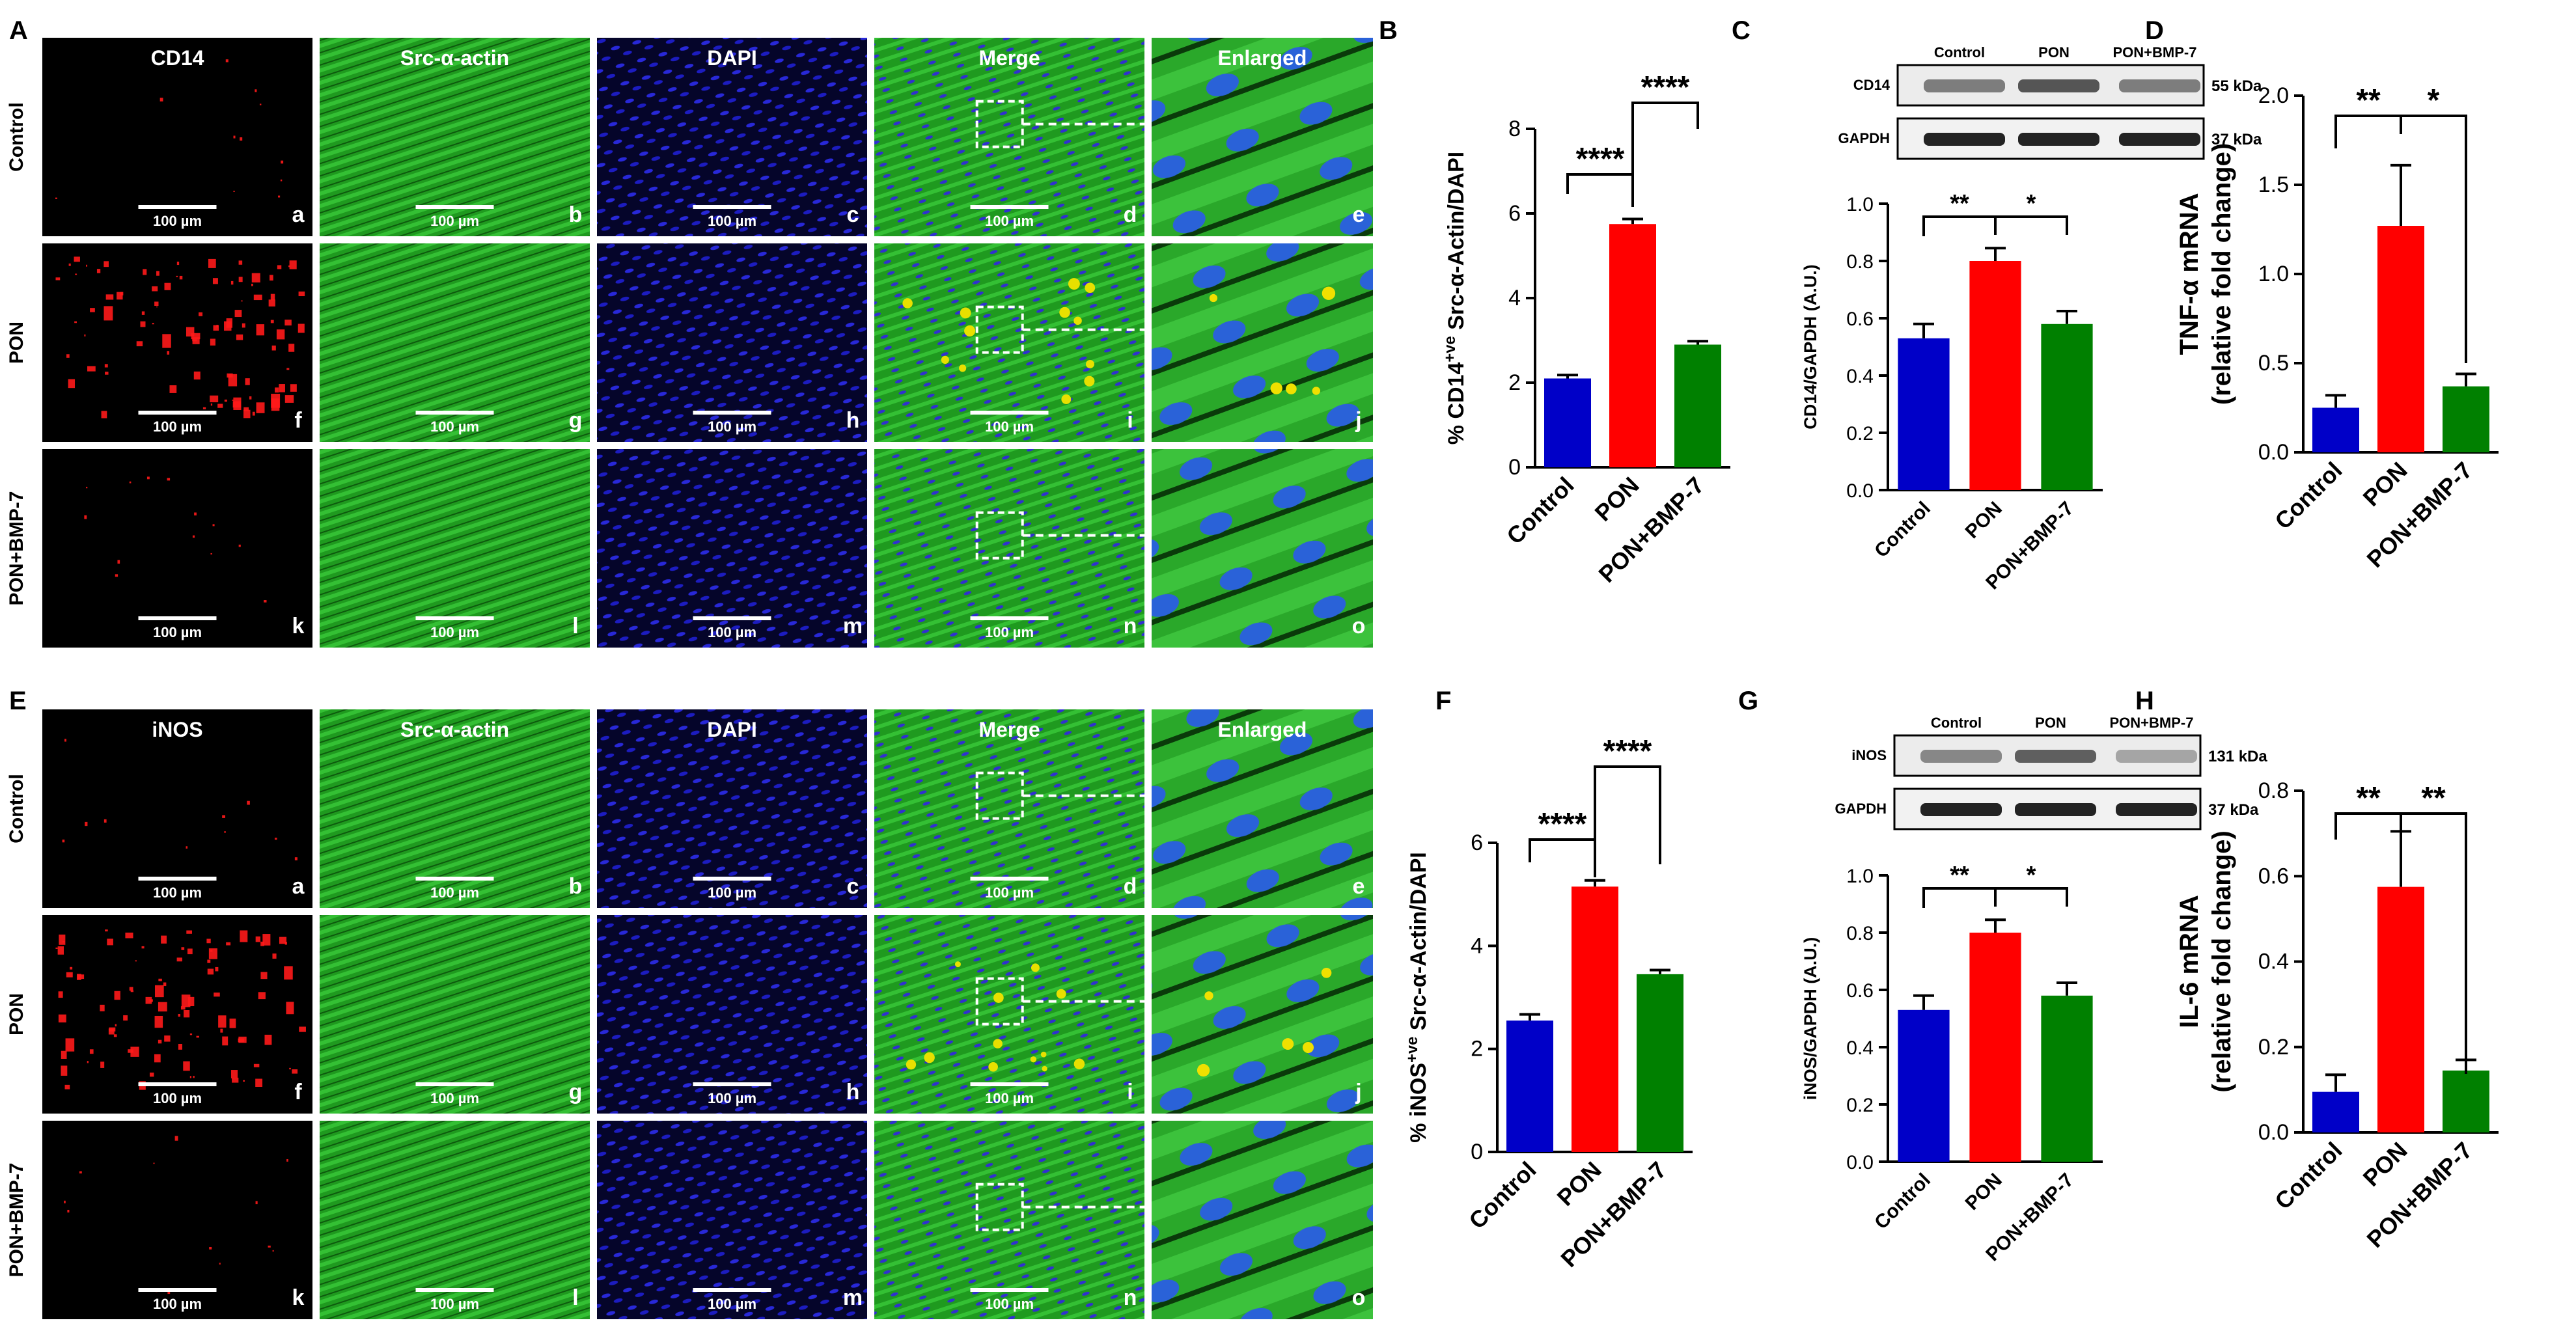  I want to click on y-tick-label: 1.0, so click(1860, 876).